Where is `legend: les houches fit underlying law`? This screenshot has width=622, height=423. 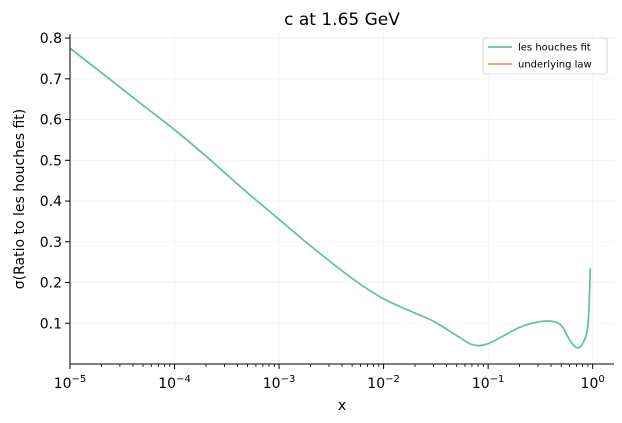
legend: les houches fit underlying law is located at coordinates (545, 56).